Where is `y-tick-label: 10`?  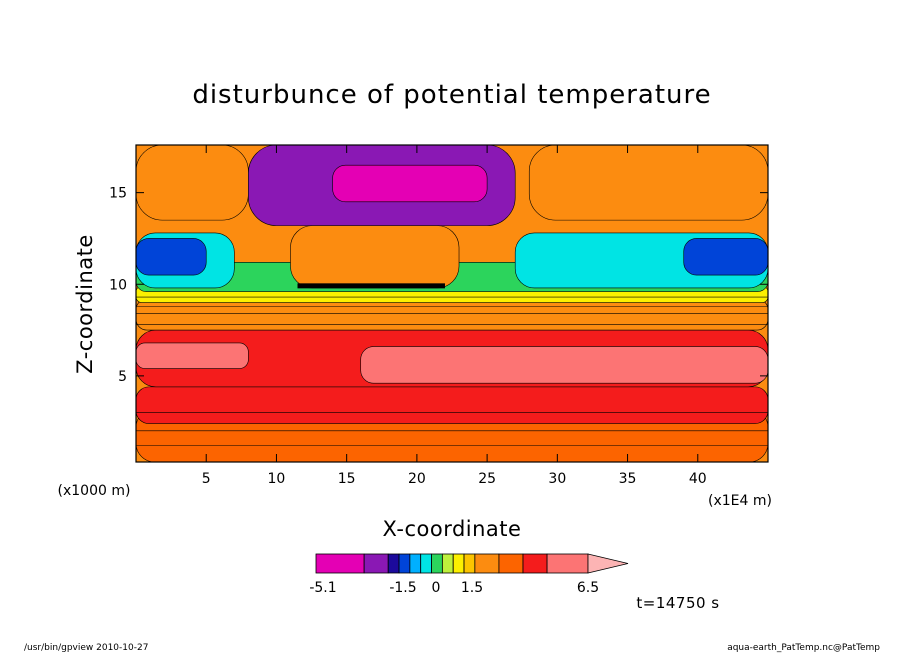
y-tick-label: 10 is located at coordinates (118, 285).